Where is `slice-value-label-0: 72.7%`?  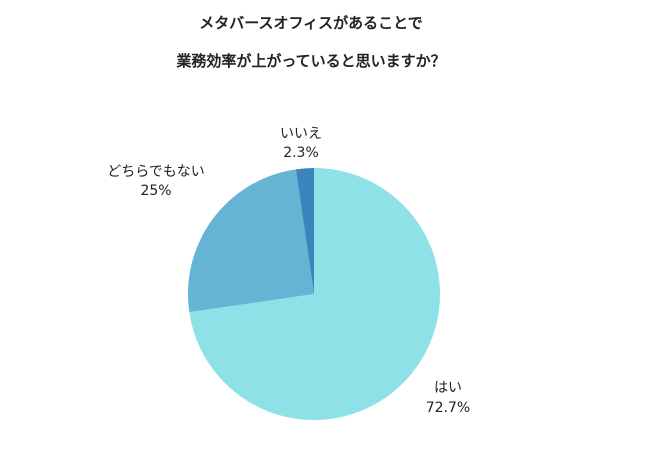 slice-value-label-0: 72.7% is located at coordinates (448, 408).